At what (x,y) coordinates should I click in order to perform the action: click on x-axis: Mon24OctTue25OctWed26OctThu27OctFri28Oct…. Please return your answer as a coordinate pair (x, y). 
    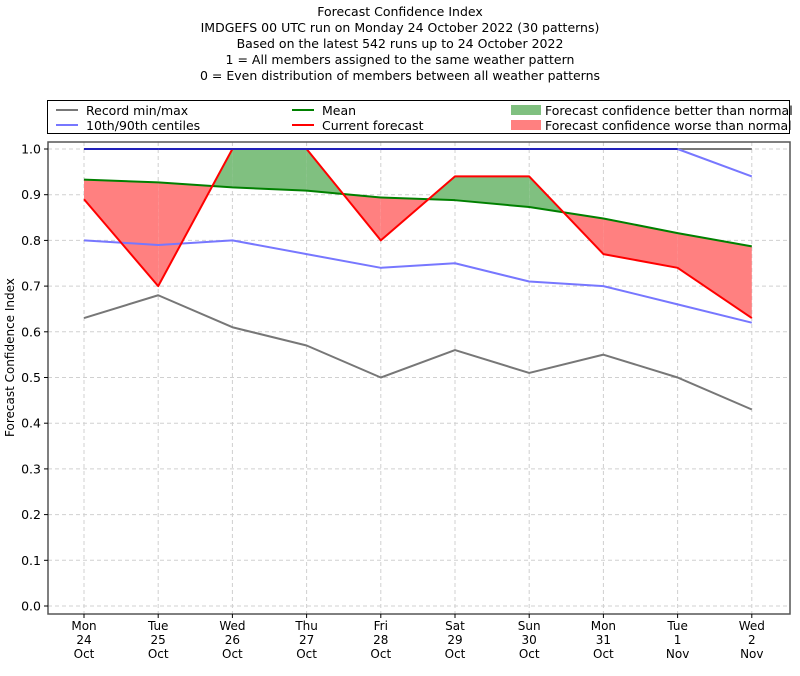
    Looking at the image, I should click on (418, 637).